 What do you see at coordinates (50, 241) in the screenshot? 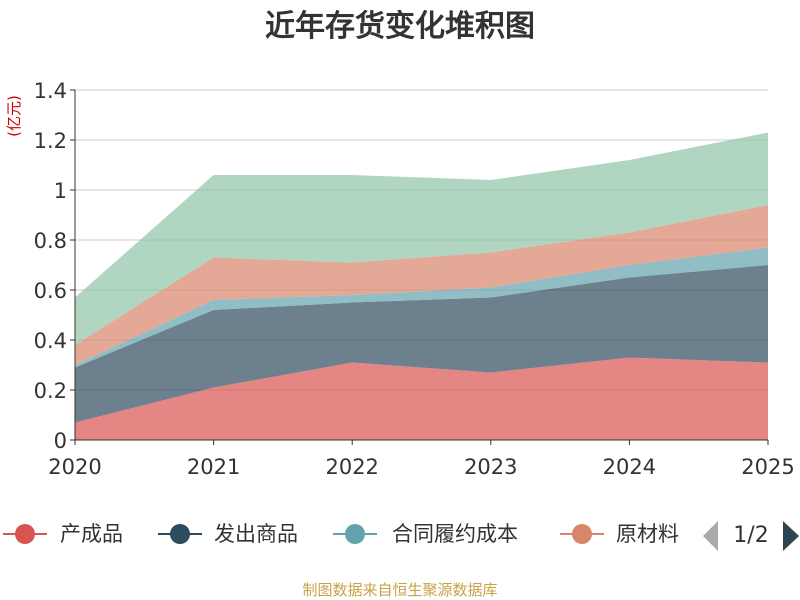
I see `y-tick-label: 0.8` at bounding box center [50, 241].